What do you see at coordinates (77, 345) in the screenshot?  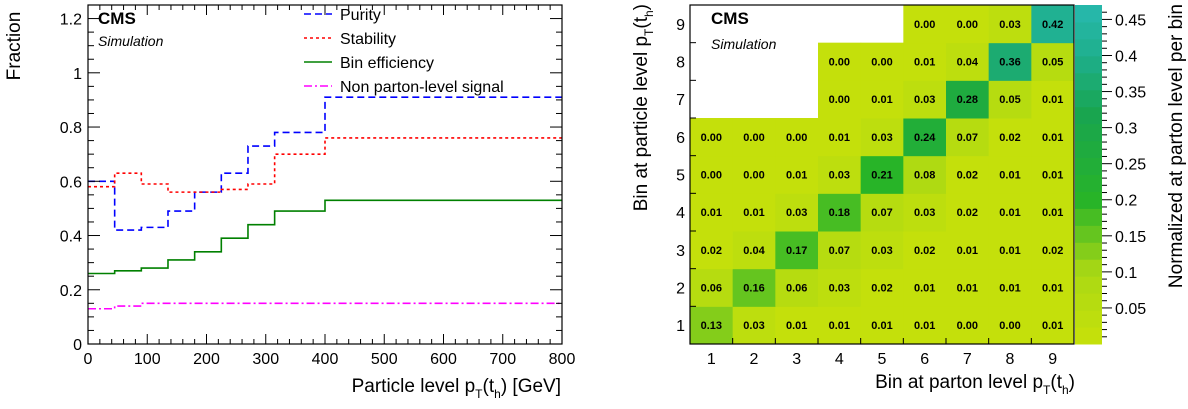 I see `y-tick-label: 0` at bounding box center [77, 345].